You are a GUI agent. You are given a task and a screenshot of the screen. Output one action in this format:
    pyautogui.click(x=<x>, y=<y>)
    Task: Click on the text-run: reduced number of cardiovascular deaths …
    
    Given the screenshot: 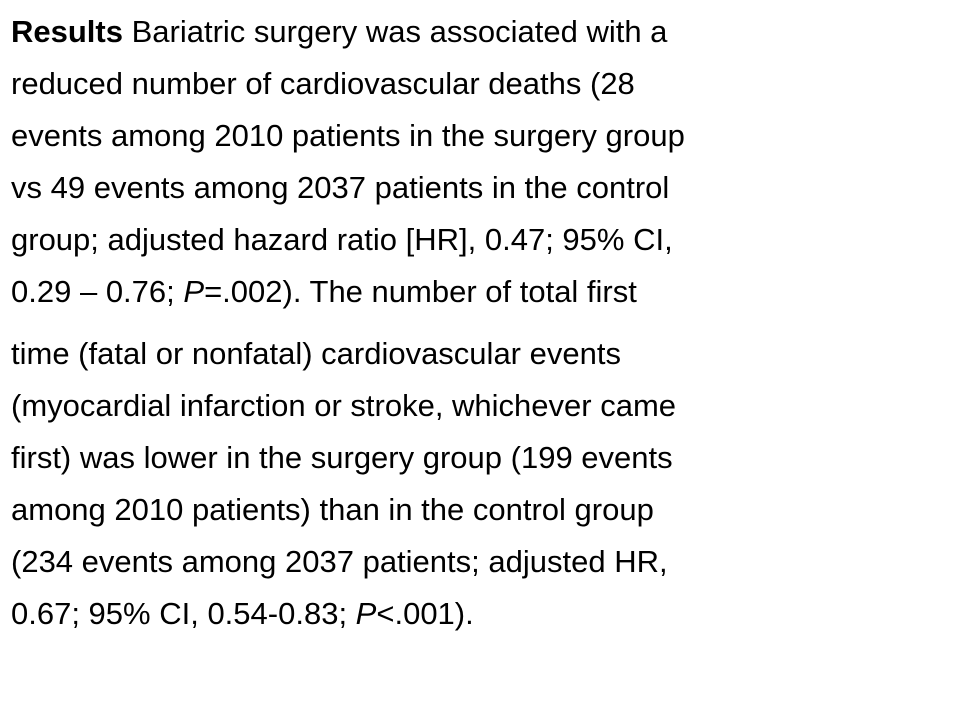 What is the action you would take?
    pyautogui.click(x=323, y=83)
    